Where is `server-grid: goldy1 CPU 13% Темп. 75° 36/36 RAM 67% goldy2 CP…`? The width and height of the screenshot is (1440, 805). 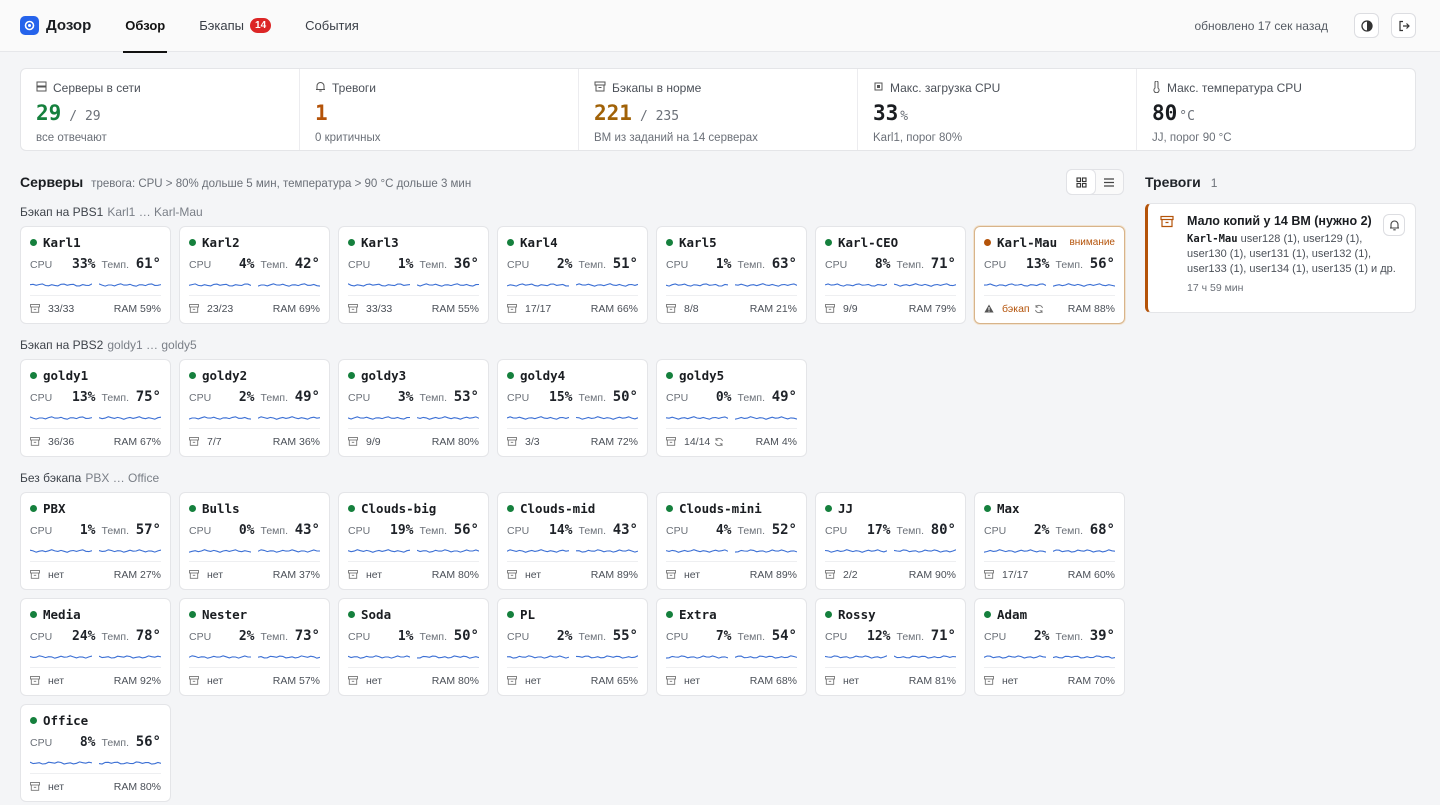 server-grid: goldy1 CPU 13% Темп. 75° 36/36 RAM 67% goldy2 CP… is located at coordinates (572, 408).